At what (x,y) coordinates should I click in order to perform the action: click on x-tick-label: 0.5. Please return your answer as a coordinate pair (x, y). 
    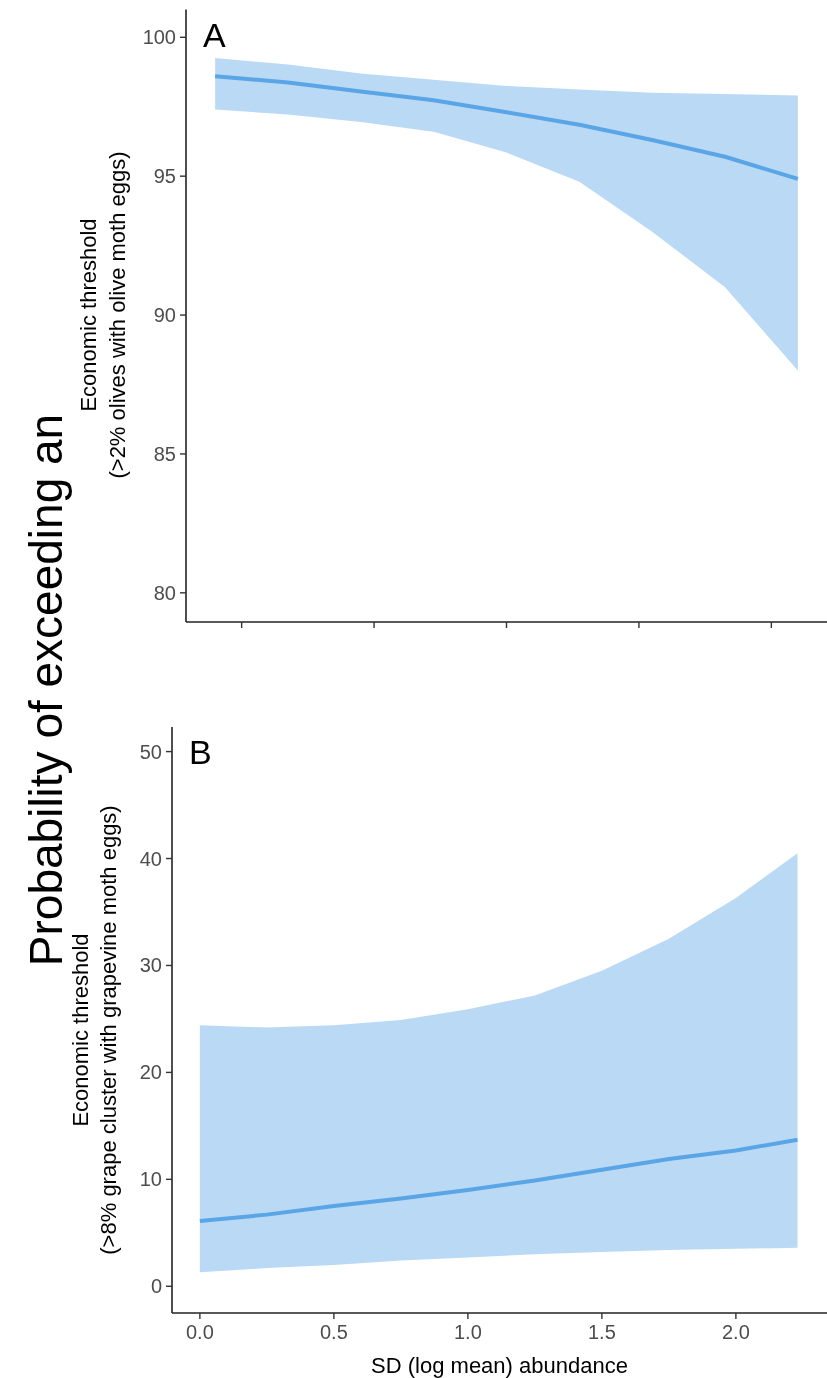
    Looking at the image, I should click on (333, 1332).